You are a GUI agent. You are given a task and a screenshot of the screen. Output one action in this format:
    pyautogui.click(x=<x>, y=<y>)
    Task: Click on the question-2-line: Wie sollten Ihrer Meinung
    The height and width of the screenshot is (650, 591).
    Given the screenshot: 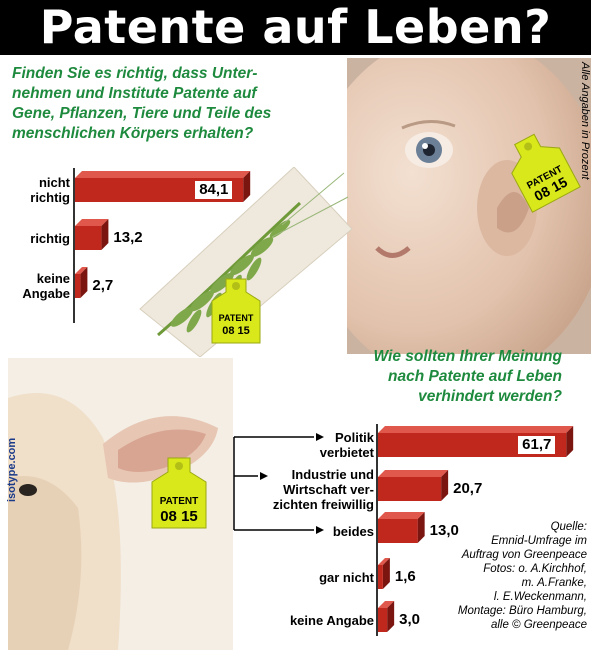 What is the action you would take?
    pyautogui.click(x=467, y=356)
    